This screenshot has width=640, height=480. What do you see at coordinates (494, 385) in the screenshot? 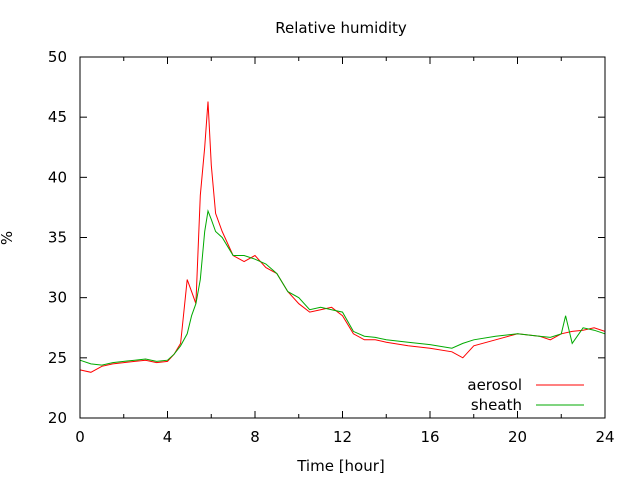
I see `legend-label-aerosol: aerosol` at bounding box center [494, 385].